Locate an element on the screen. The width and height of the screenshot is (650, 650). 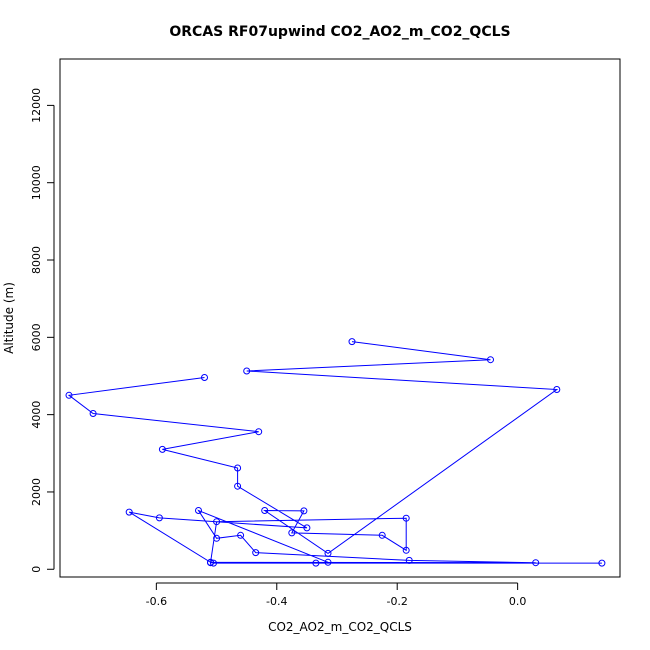
chart-title: ORCAS RF07upwind CO2_AO2_m_CO2_QCLS is located at coordinates (339, 32).